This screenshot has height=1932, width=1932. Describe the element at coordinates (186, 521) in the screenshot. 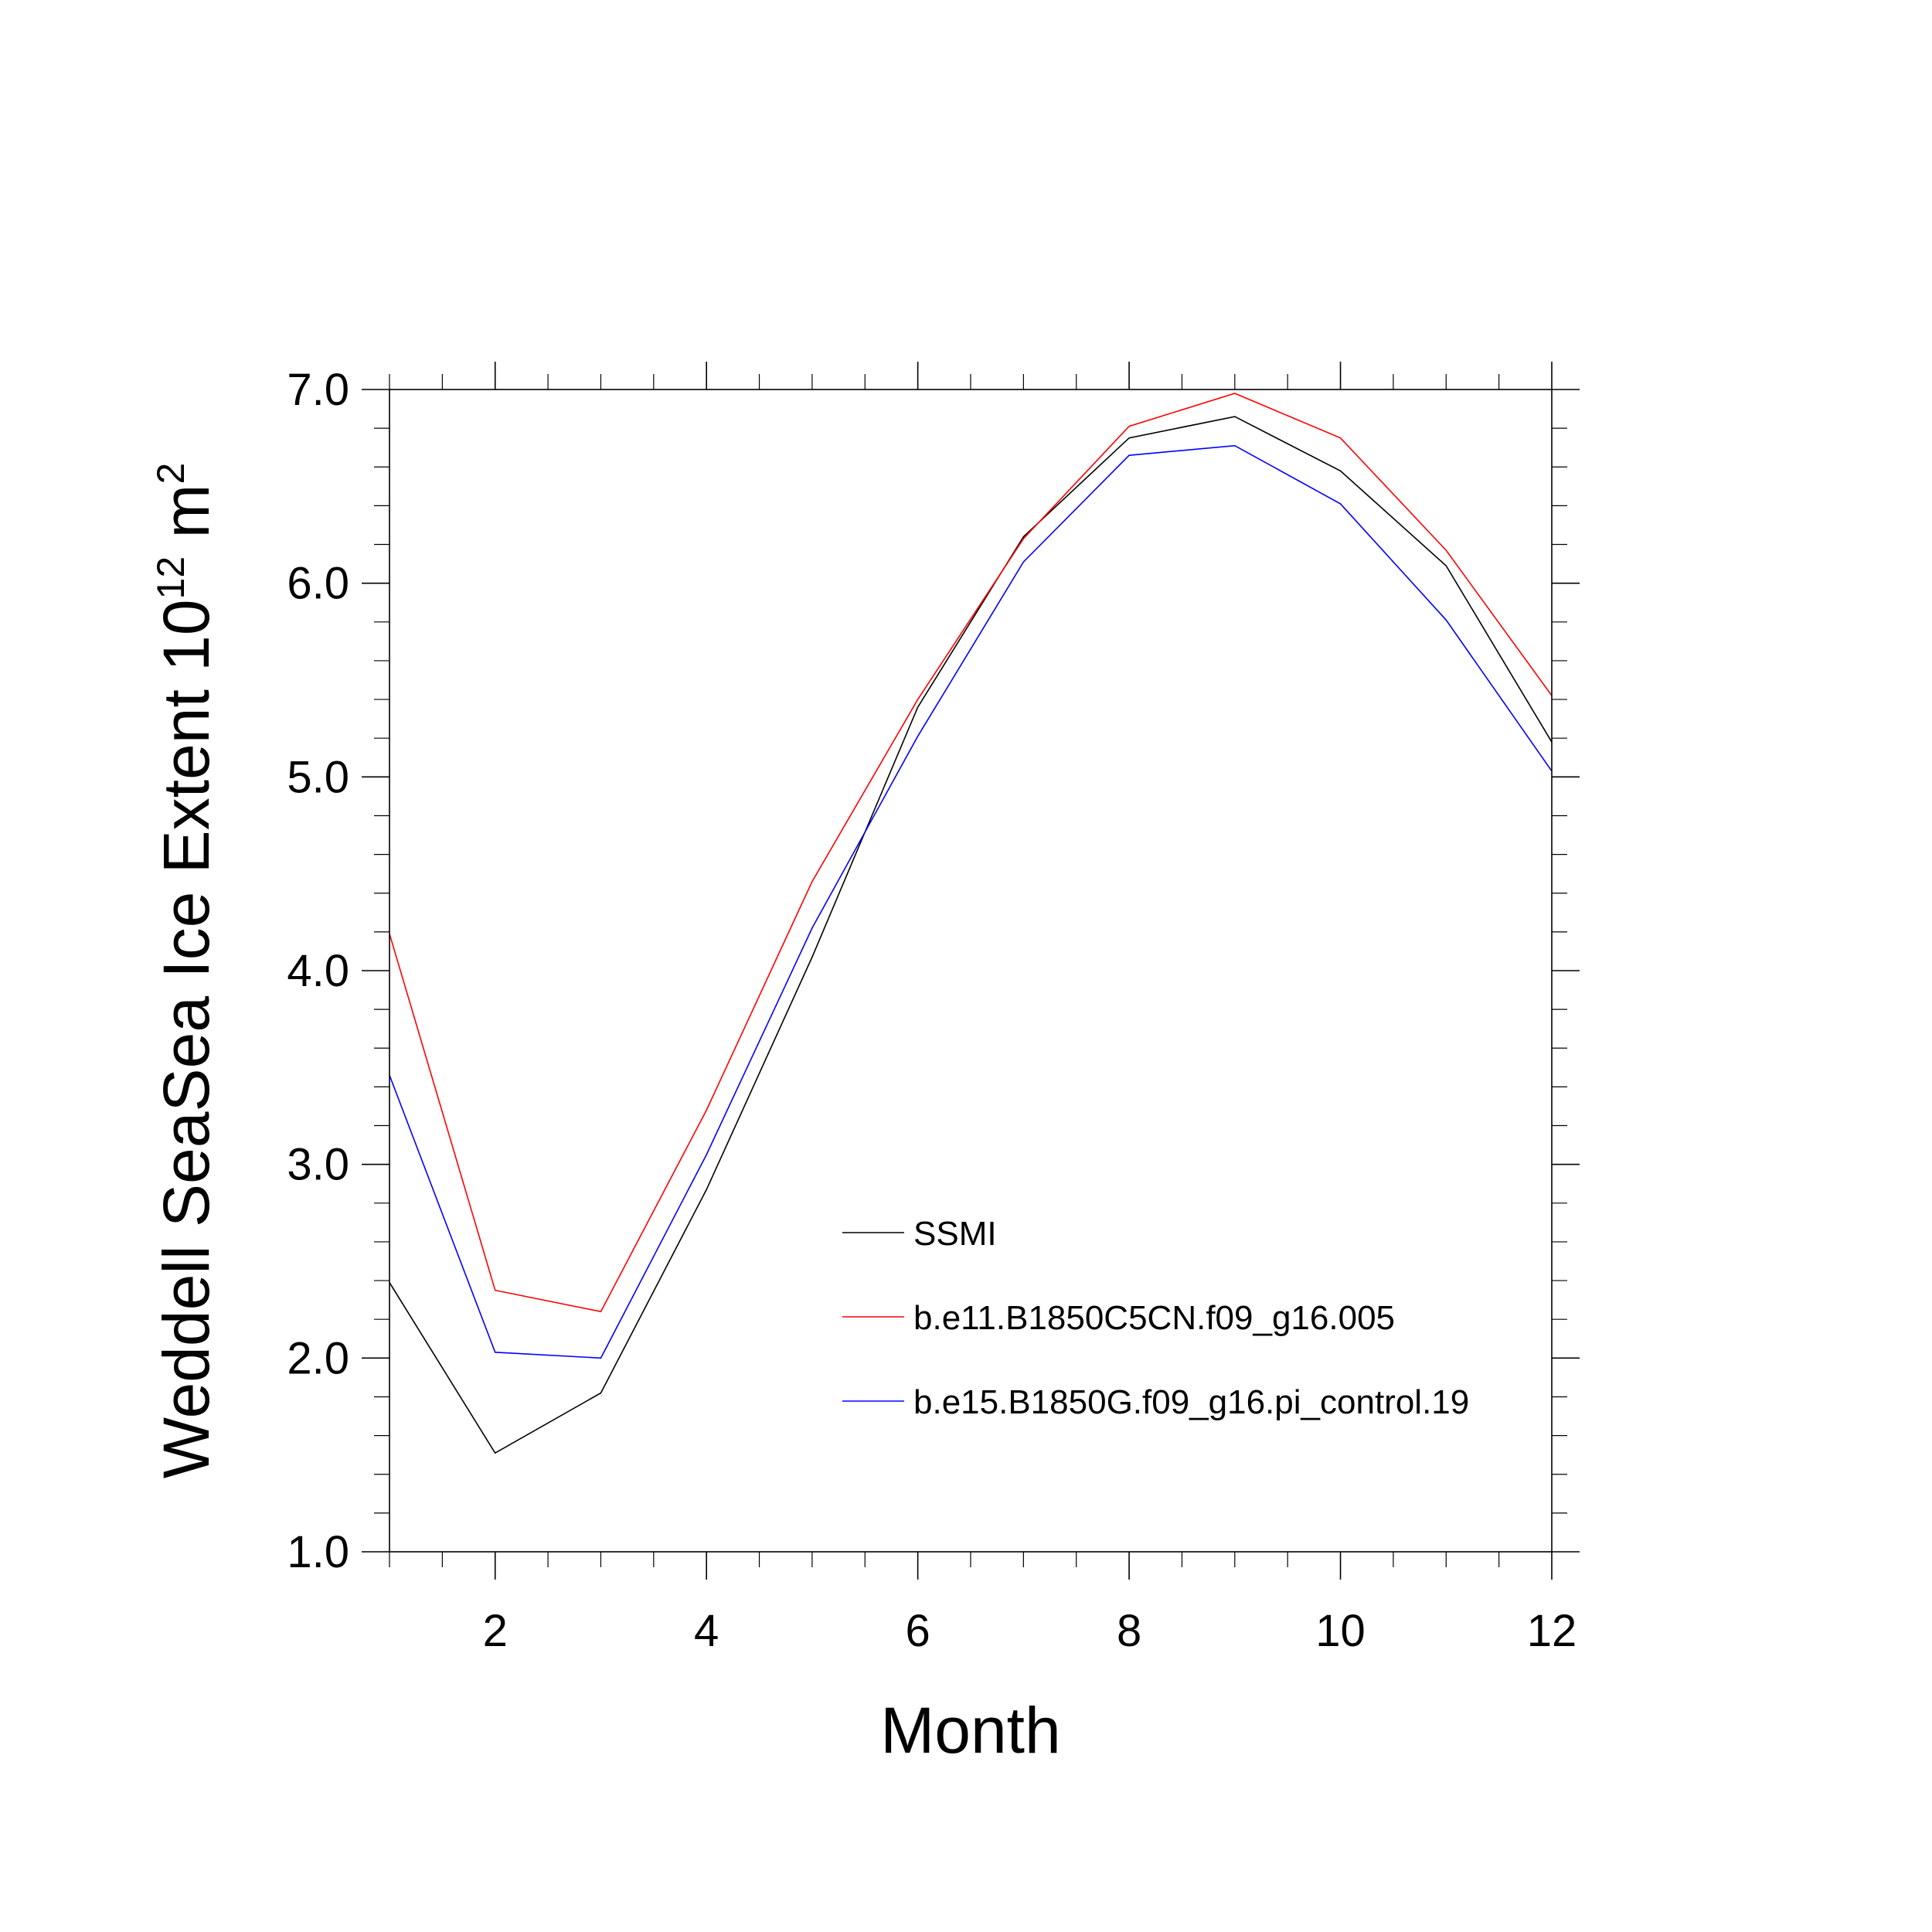

I see `y-axis-label-unit: m` at that location.